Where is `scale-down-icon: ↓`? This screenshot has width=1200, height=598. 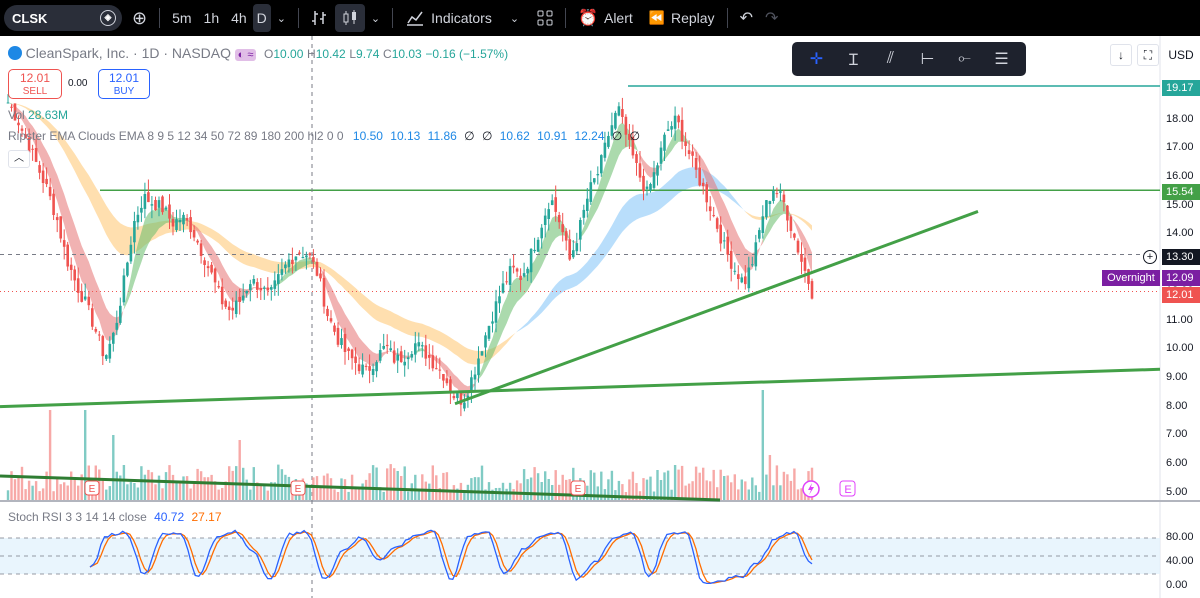
scale-down-icon: ↓ is located at coordinates (1121, 55).